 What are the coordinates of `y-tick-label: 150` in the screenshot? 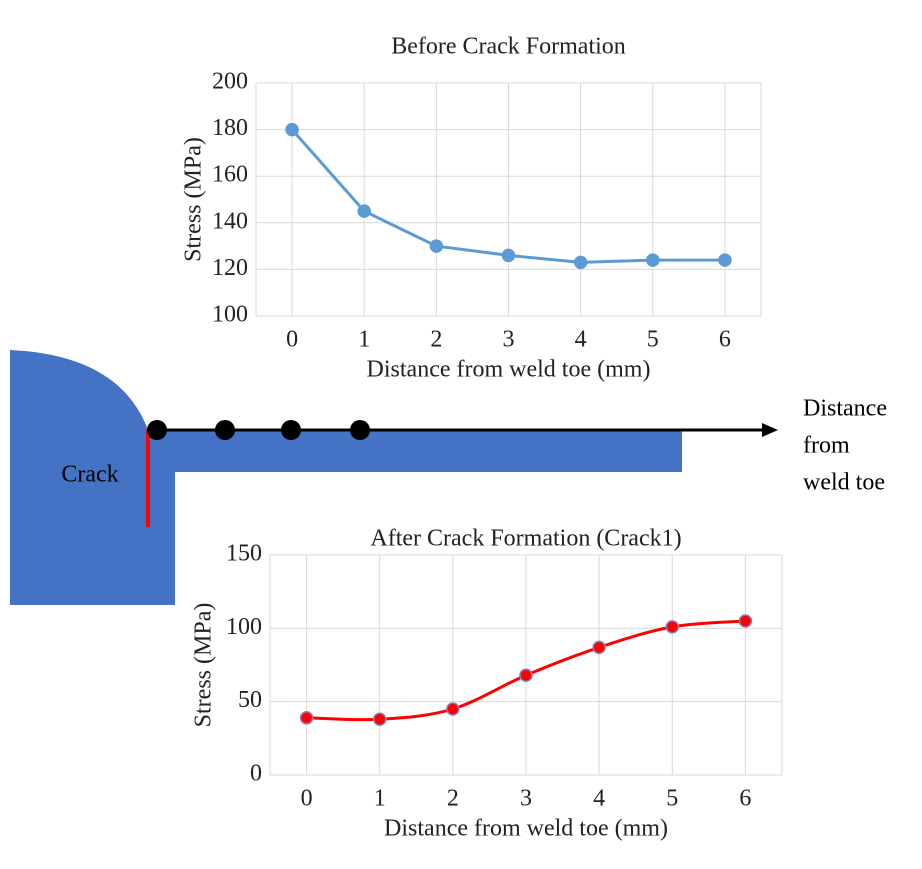 It's located at (244, 554).